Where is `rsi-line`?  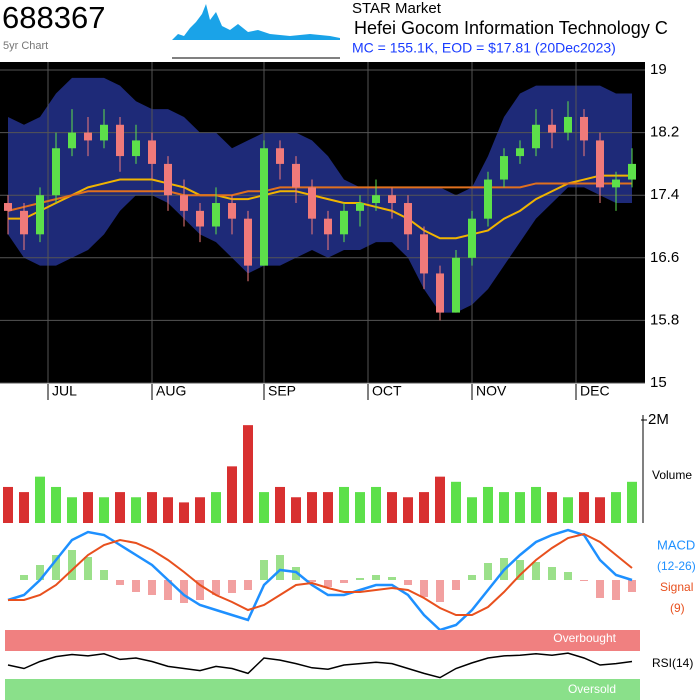
rsi-line is located at coordinates (320, 665).